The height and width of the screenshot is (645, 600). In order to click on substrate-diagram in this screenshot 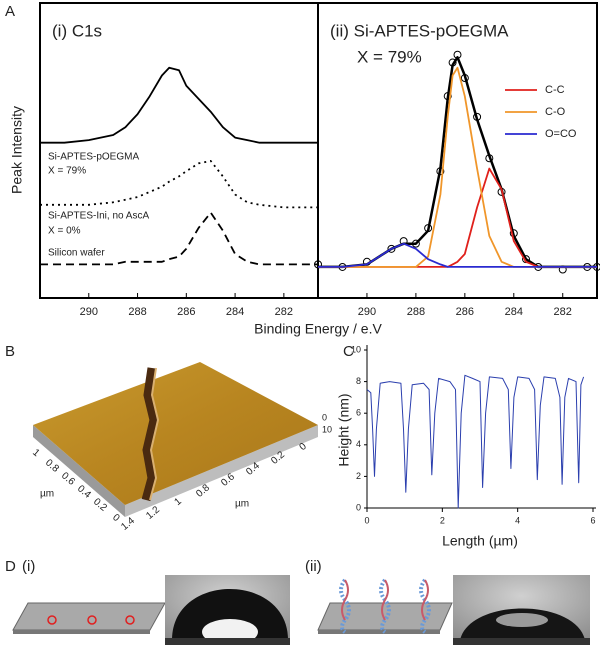, I will do `click(89, 618)`.